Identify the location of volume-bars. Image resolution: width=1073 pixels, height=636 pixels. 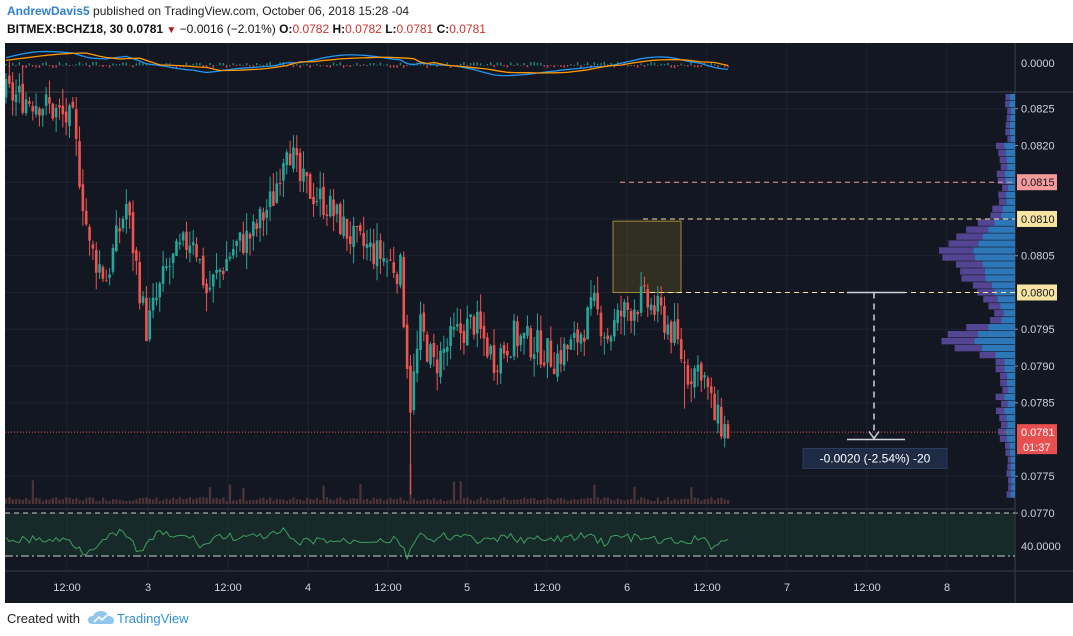
(367, 484).